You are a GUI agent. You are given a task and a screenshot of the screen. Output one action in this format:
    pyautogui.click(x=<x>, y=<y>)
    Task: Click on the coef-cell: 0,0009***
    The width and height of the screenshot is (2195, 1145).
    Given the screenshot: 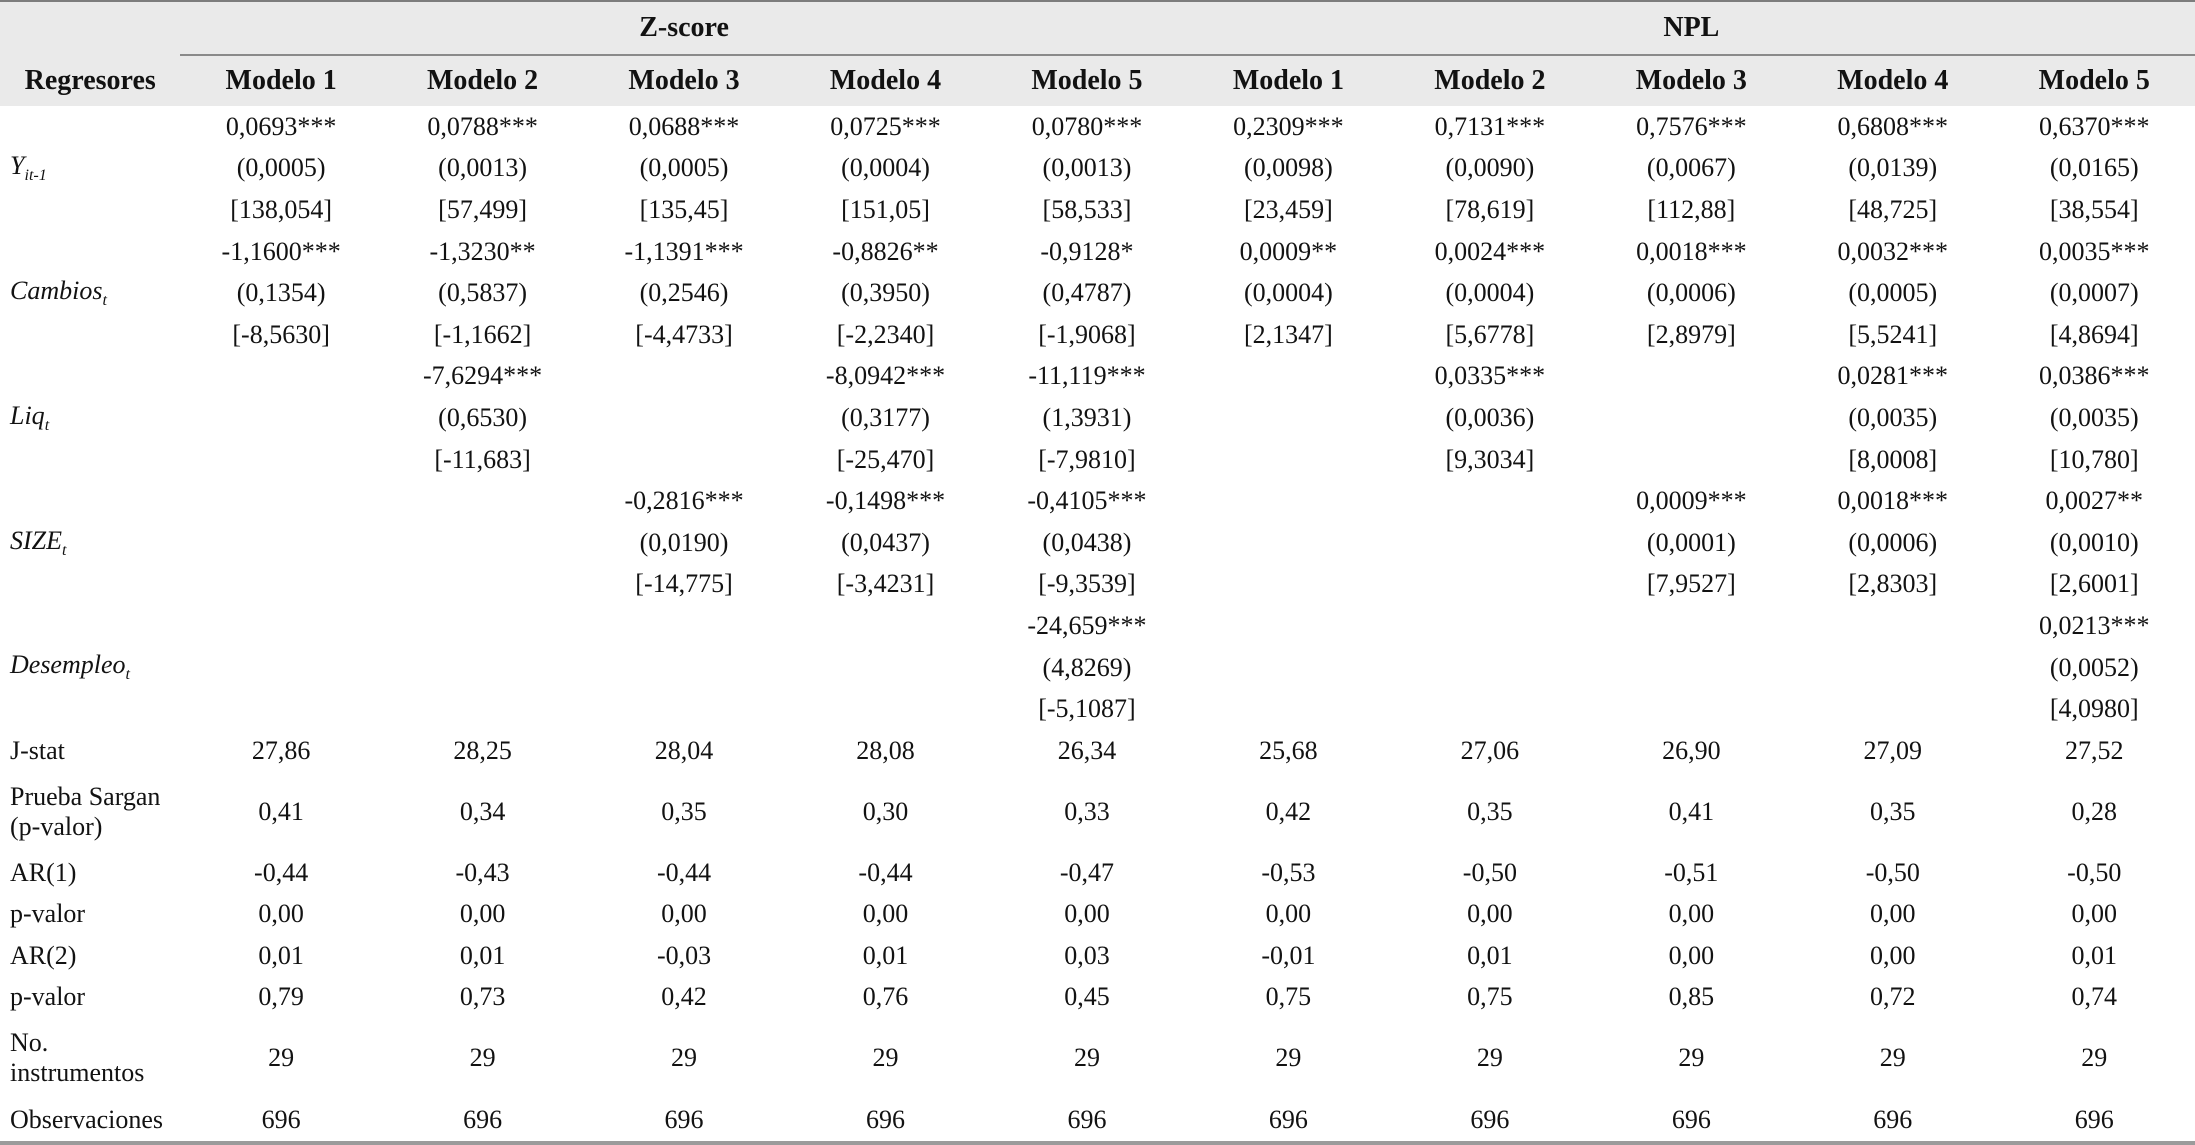 What is the action you would take?
    pyautogui.click(x=1691, y=501)
    